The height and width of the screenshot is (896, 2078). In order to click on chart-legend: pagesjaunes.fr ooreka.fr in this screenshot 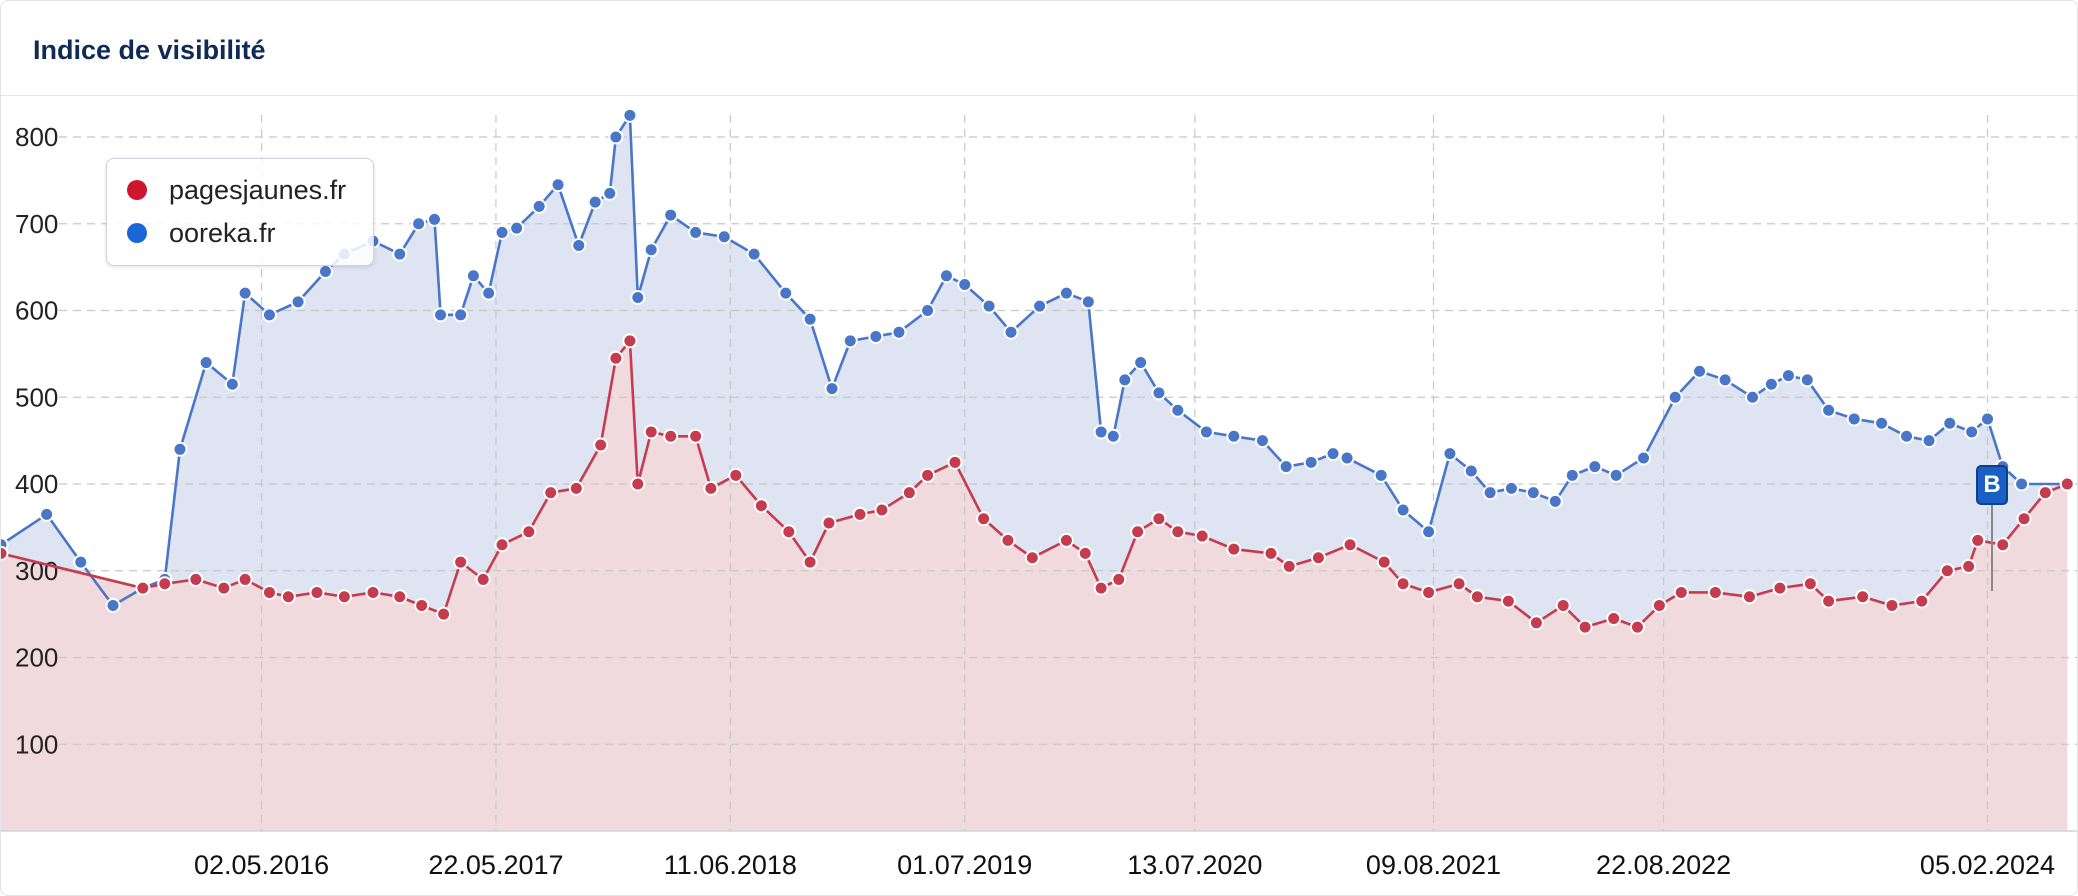, I will do `click(240, 212)`.